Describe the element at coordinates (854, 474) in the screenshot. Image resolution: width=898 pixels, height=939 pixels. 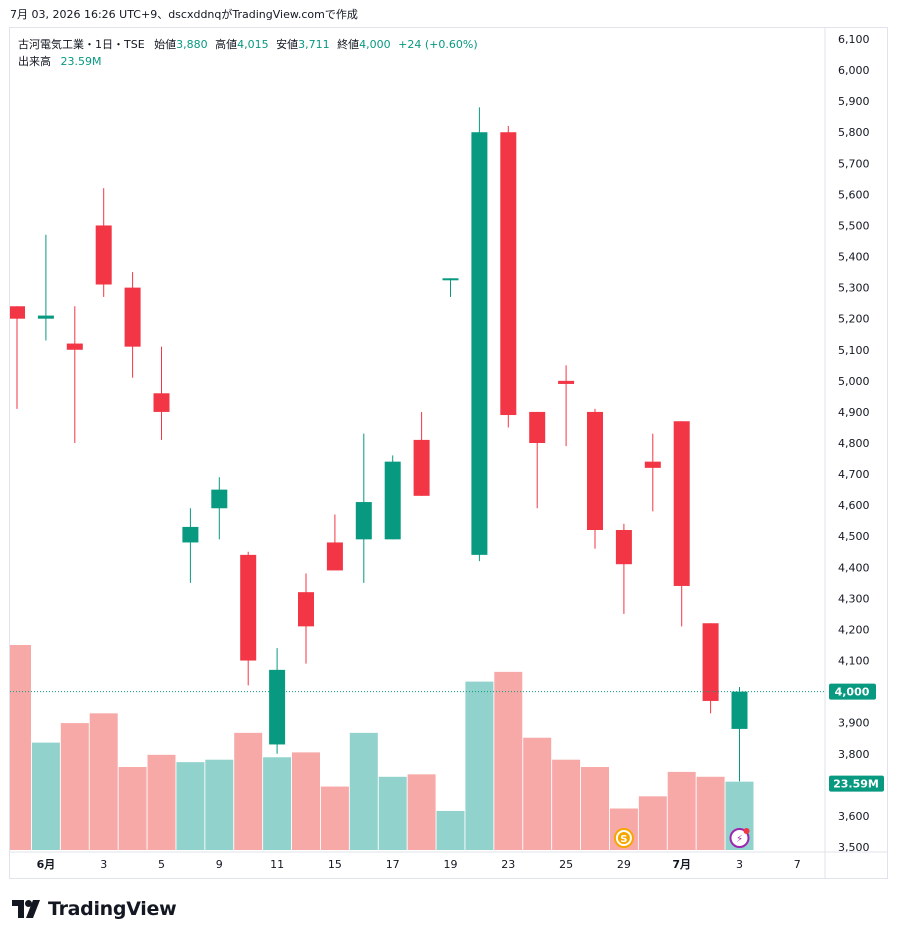
I see `y-tick-label: 4,700` at that location.